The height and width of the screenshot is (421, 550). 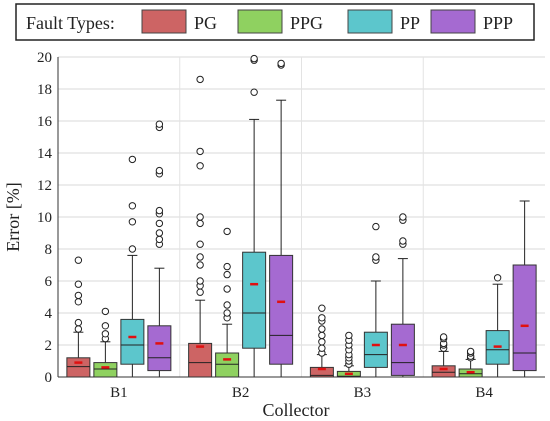 What do you see at coordinates (159, 249) in the screenshot?
I see `box-ppp-b1` at bounding box center [159, 249].